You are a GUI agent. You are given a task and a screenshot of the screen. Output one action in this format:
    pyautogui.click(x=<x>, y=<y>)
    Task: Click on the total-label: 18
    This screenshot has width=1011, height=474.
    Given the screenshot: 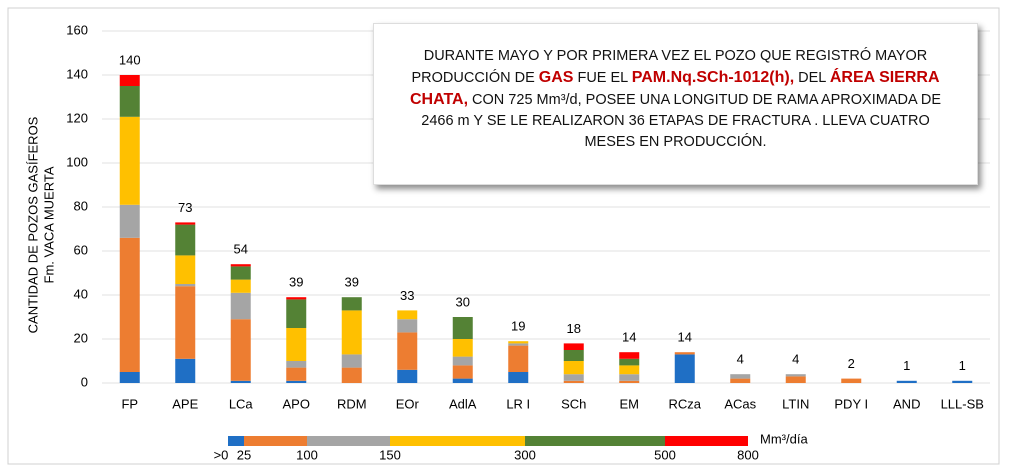 What is the action you would take?
    pyautogui.click(x=574, y=328)
    